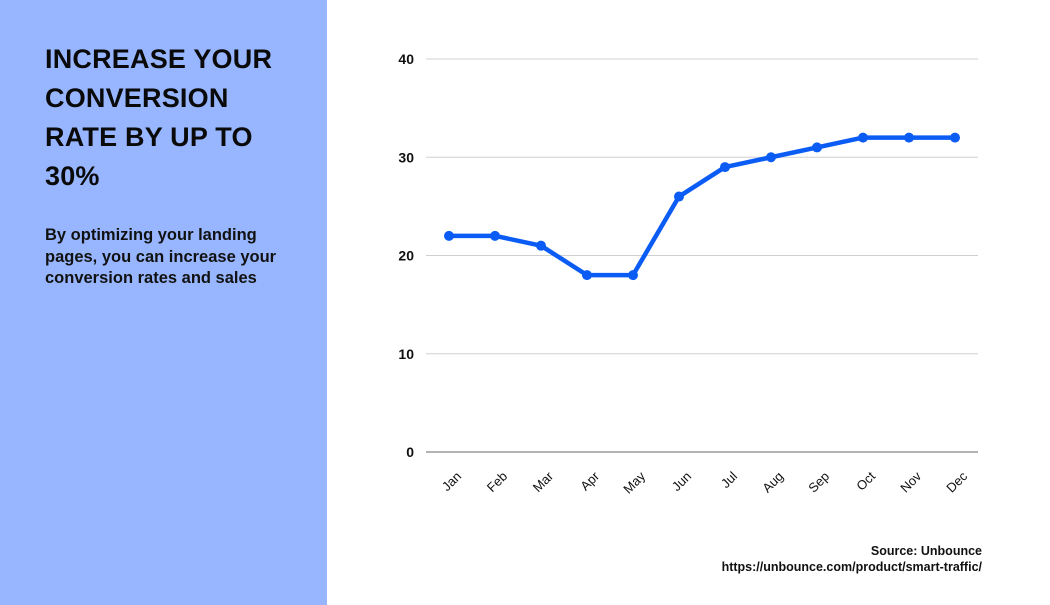 The width and height of the screenshot is (1050, 605). What do you see at coordinates (729, 480) in the screenshot?
I see `x-tick-label: Jul` at bounding box center [729, 480].